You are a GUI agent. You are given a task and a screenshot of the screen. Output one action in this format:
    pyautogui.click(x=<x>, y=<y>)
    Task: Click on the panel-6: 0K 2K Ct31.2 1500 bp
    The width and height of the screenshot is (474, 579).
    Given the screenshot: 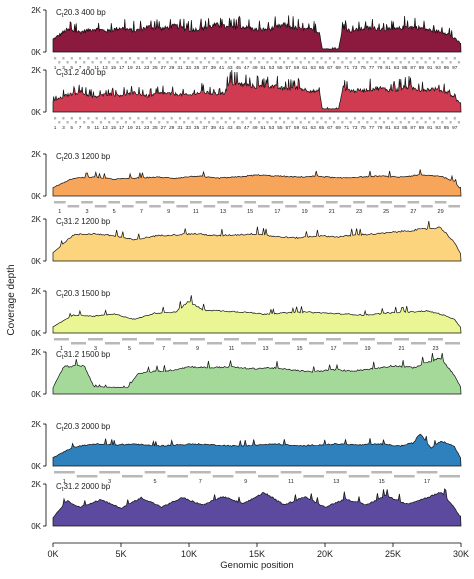 What is the action you would take?
    pyautogui.click(x=246, y=373)
    